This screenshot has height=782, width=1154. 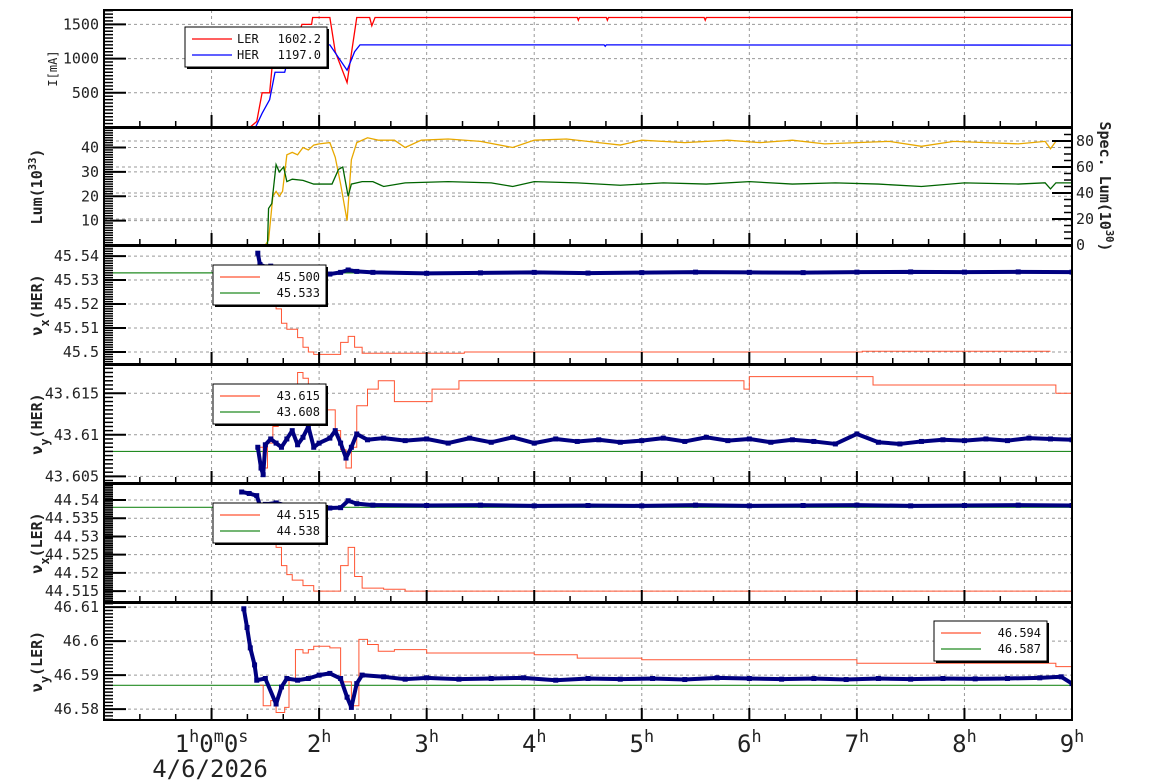 I want to click on label-part: 0, so click(x=206, y=744).